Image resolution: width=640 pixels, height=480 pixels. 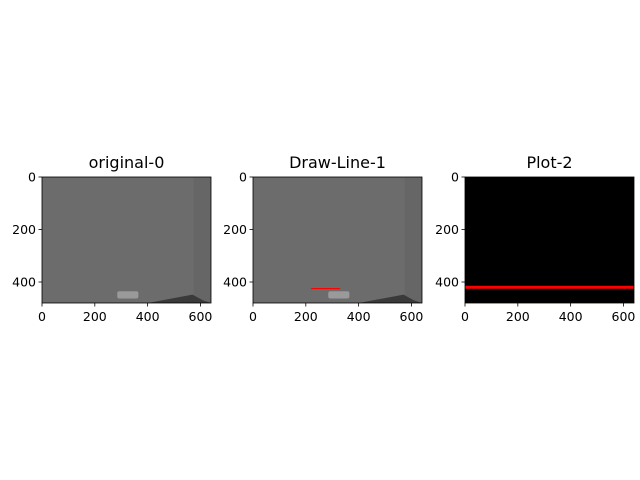 I want to click on axes-0: 0 200 400 600 0 200 400 original-0, so click(x=112, y=238).